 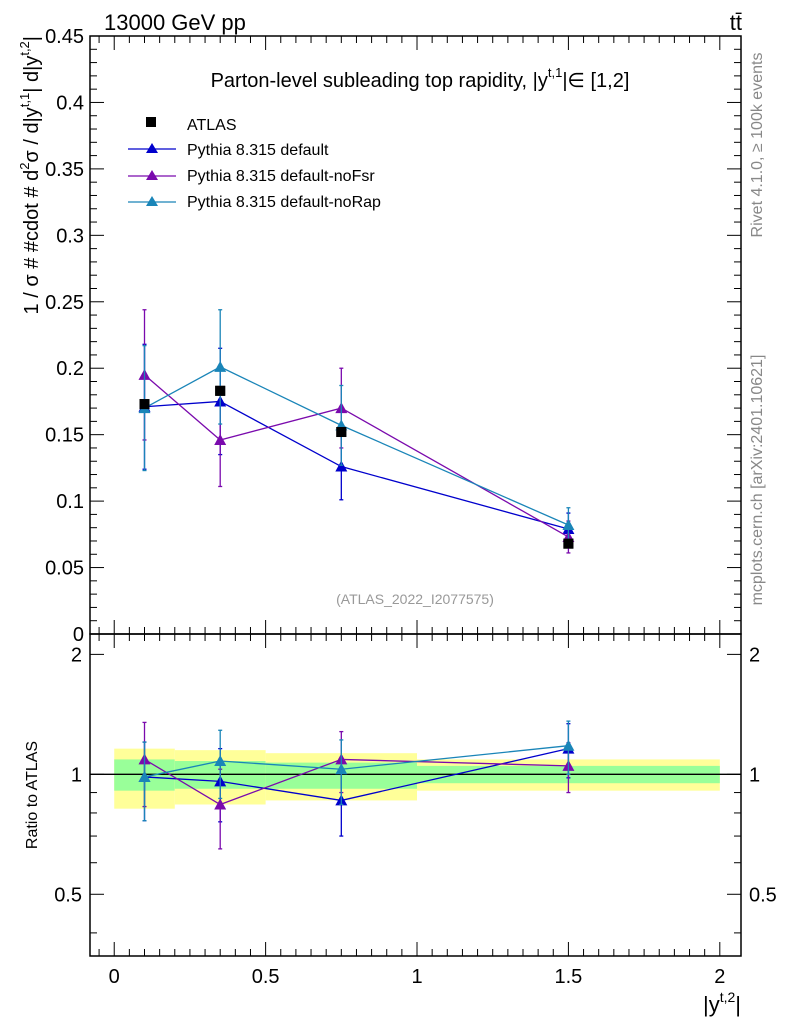 What do you see at coordinates (76, 655) in the screenshot?
I see `ratio-y-tick-label: 2` at bounding box center [76, 655].